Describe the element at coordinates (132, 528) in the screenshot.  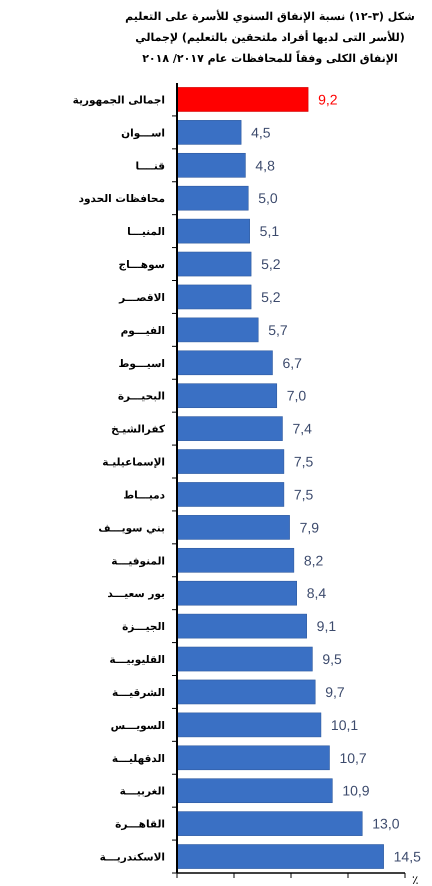
I see `y-tick-label: بني سويـــف` at that location.